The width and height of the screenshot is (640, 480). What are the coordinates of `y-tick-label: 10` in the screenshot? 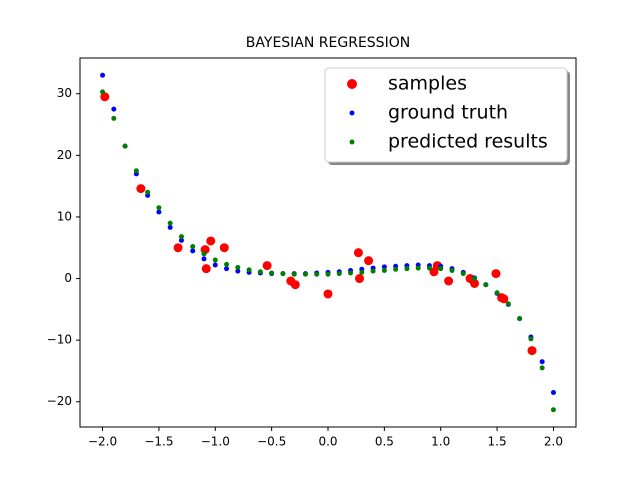 It's located at (64, 216).